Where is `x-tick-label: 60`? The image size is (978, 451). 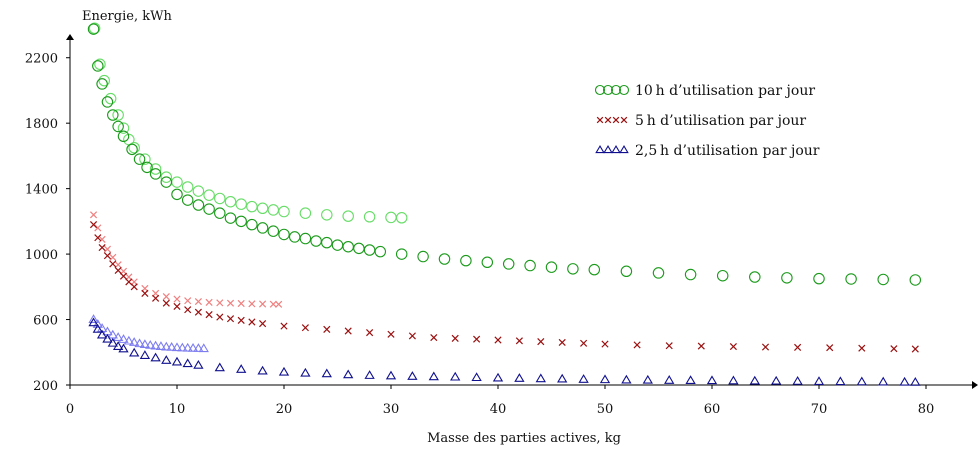 x-tick-label: 60 is located at coordinates (712, 409).